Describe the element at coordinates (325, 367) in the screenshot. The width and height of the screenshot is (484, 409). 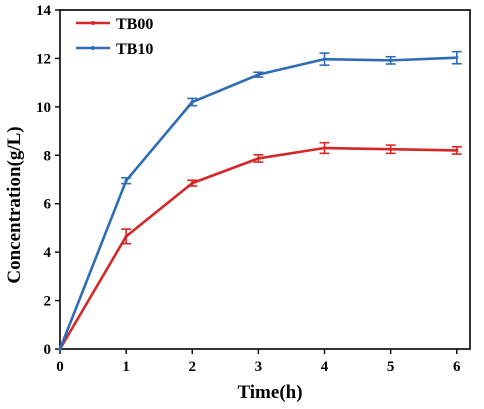
I see `x-tick-label: 4` at that location.